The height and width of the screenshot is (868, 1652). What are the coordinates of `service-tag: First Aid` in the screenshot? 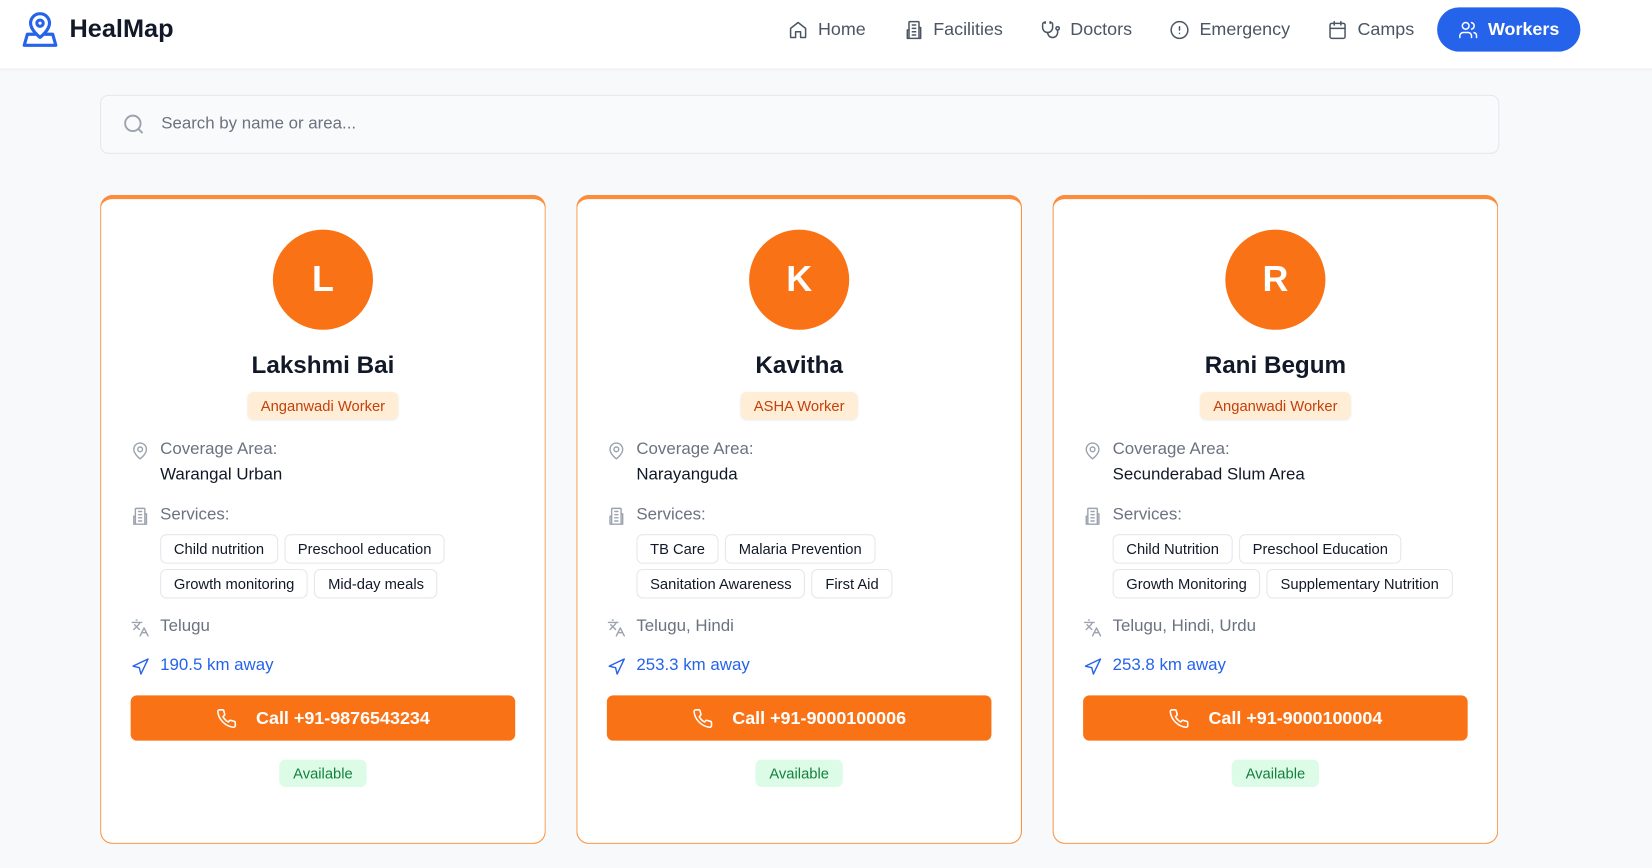 It's located at (852, 583).